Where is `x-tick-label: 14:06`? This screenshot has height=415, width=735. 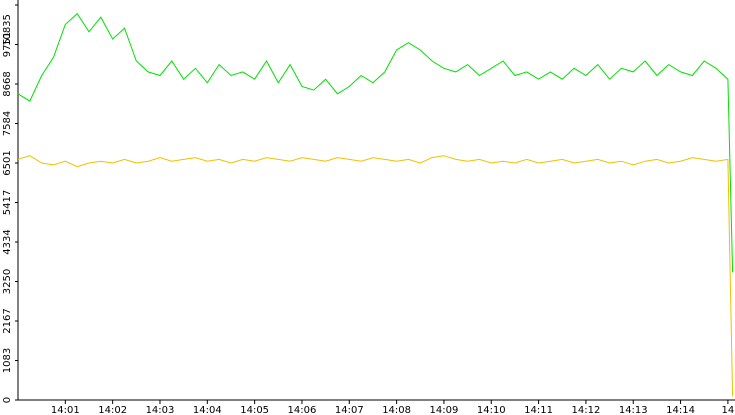 x-tick-label: 14:06 is located at coordinates (302, 410).